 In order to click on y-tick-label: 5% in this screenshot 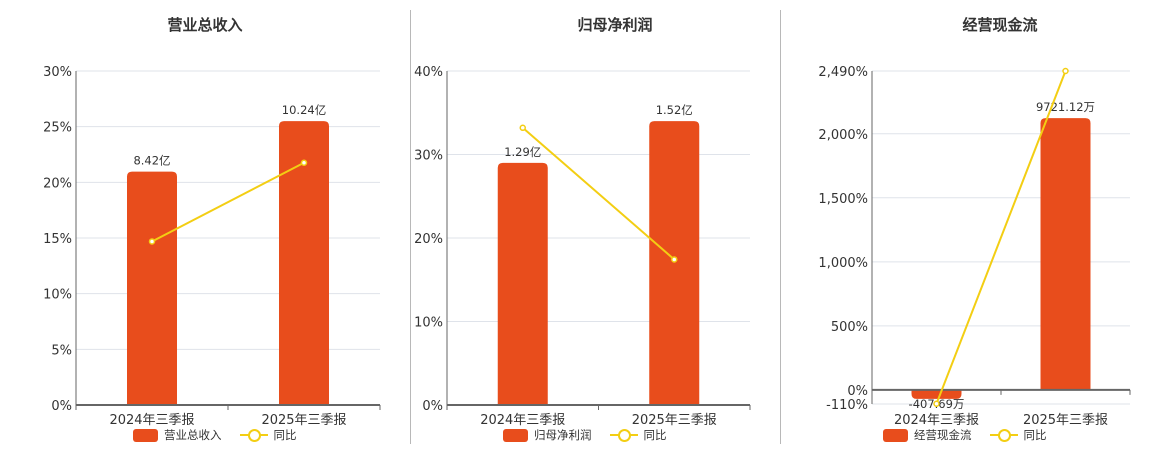, I will do `click(61, 350)`.